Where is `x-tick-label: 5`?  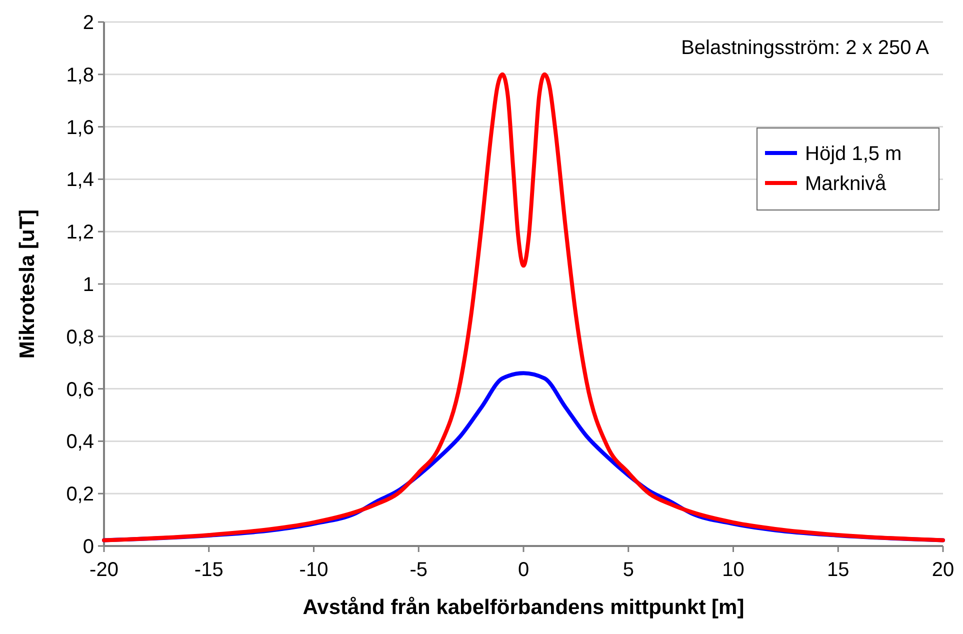
x-tick-label: 5 is located at coordinates (628, 570).